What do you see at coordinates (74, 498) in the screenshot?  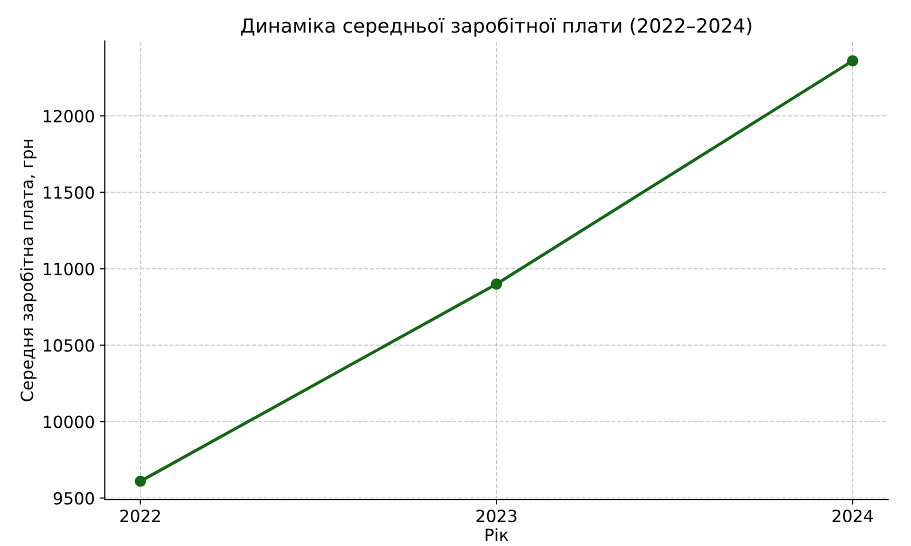 I see `y-tick-label: 9500` at bounding box center [74, 498].